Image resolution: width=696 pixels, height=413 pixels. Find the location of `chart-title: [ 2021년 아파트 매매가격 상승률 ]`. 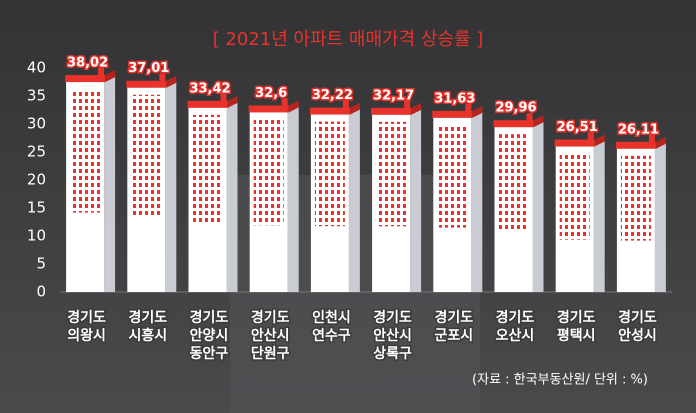

chart-title: [ 2021년 아파트 매매가격 상승률 ] is located at coordinates (348, 39).